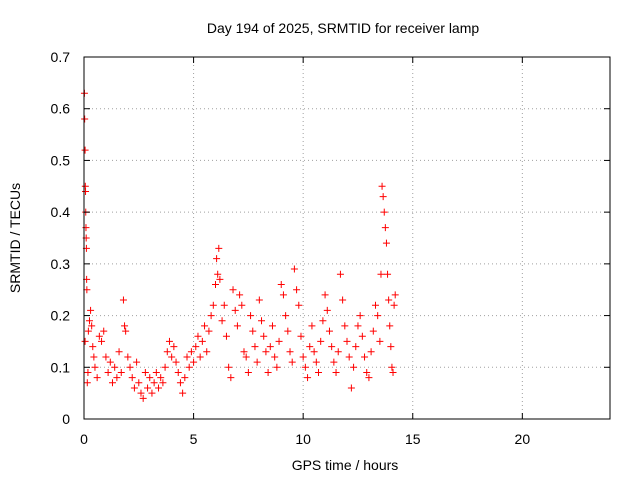 This screenshot has height=480, width=640. I want to click on x-tick-labels: 0 5 10 15 20, so click(305, 439).